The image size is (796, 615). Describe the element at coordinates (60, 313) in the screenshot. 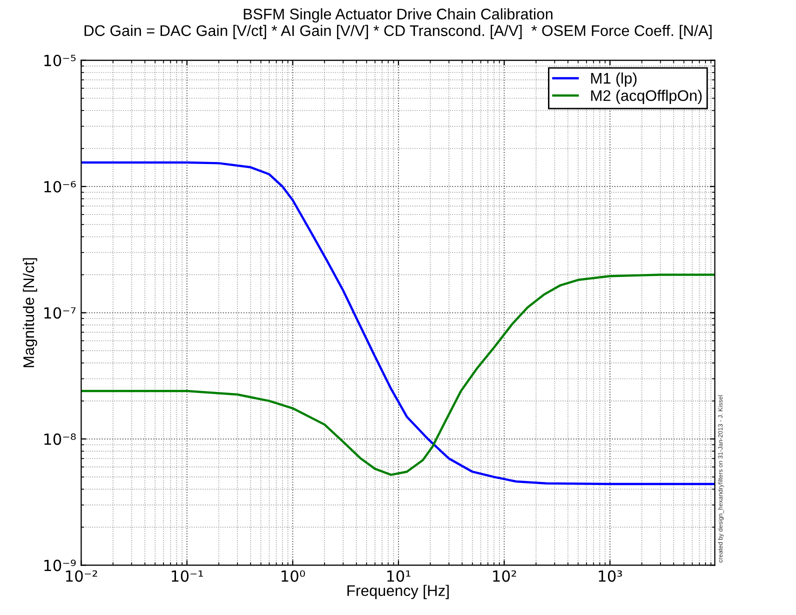

I see `y-tick-label: 10⁻⁷` at that location.